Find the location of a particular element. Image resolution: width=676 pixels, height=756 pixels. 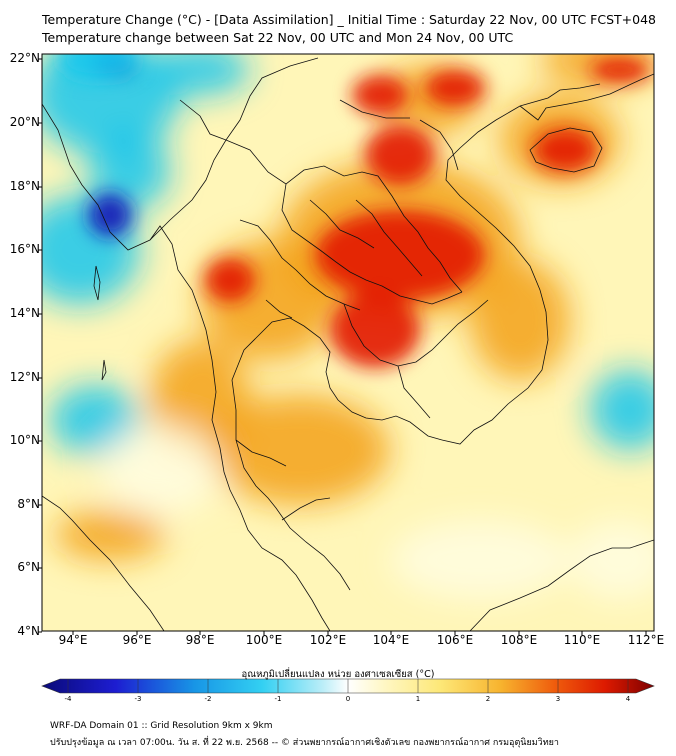

latitude-label: 14°N is located at coordinates (24, 313).